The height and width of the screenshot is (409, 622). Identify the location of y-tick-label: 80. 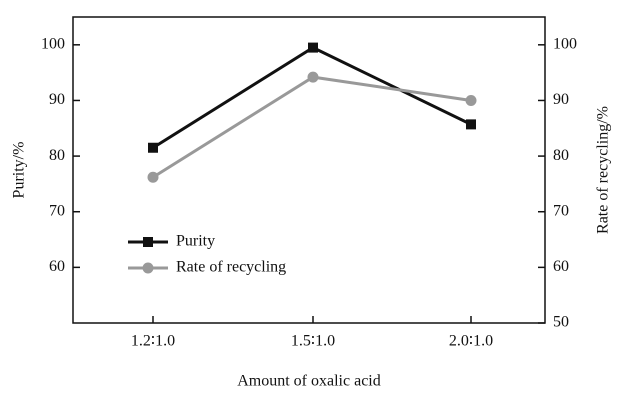
(57, 155).